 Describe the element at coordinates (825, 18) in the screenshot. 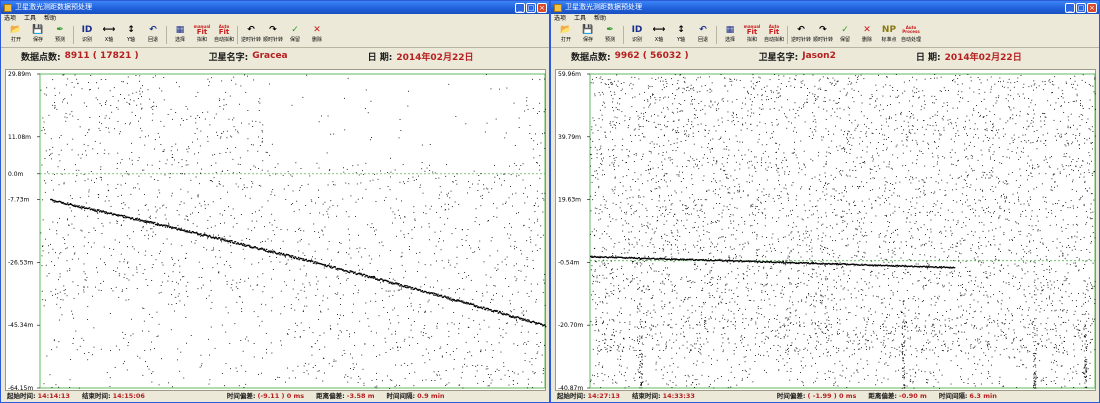

I see `menu-bar: 选项 工具 帮助` at that location.